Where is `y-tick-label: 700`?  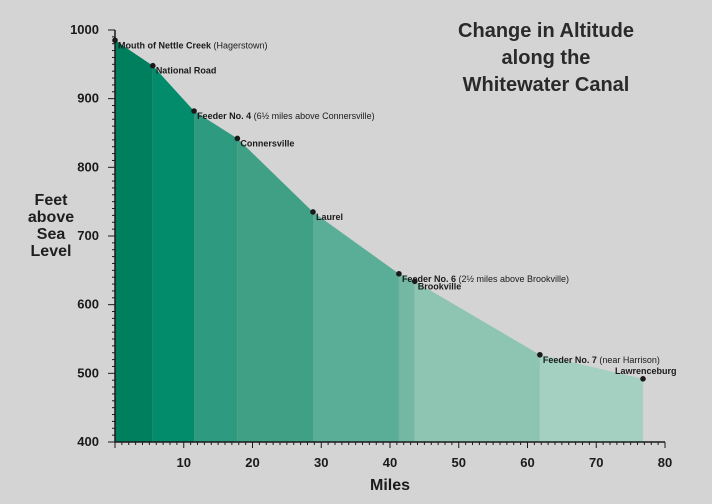 y-tick-label: 700 is located at coordinates (88, 235).